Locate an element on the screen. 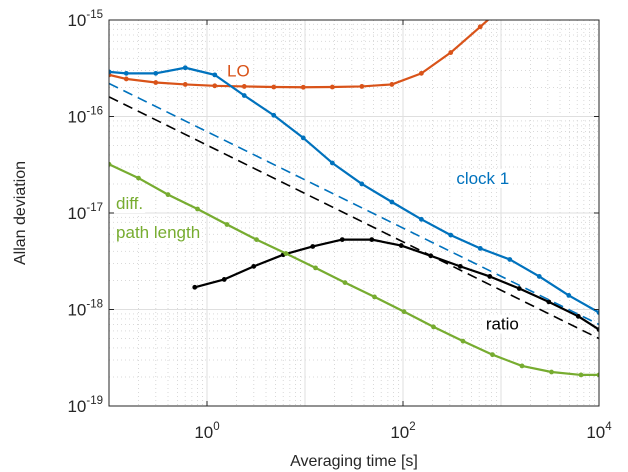 The height and width of the screenshot is (472, 628). y-tick-exponent: -18 is located at coordinates (94, 305).